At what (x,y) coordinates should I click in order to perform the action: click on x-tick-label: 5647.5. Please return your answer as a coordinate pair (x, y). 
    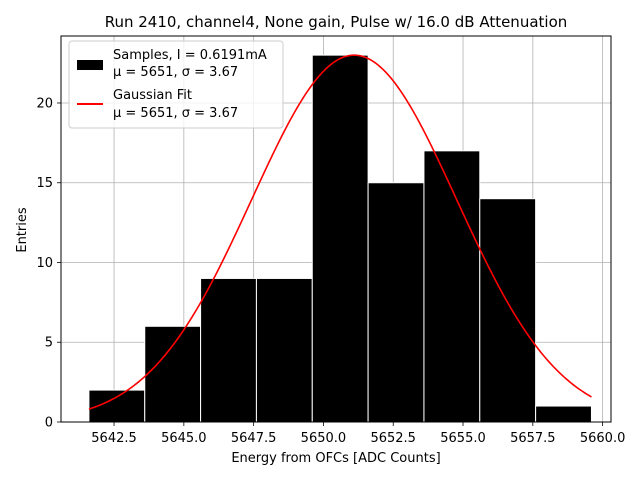
    Looking at the image, I should click on (254, 438).